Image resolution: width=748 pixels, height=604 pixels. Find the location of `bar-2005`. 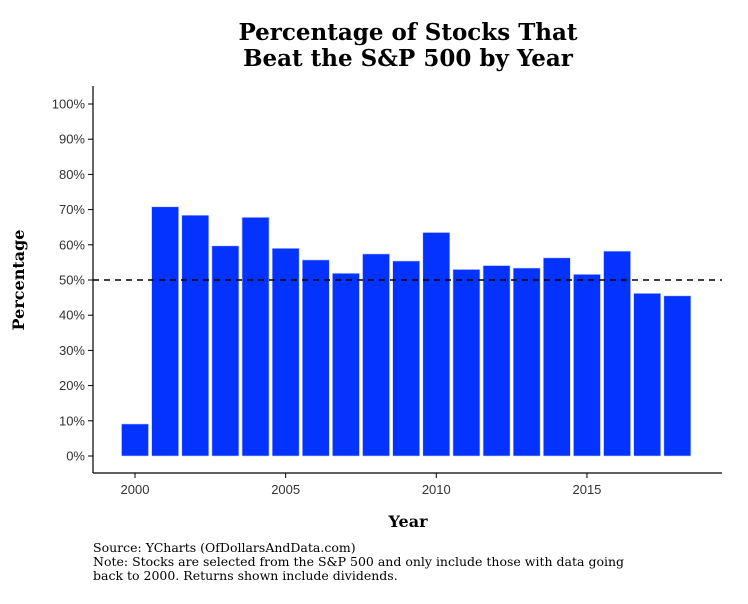

bar-2005 is located at coordinates (285, 352).